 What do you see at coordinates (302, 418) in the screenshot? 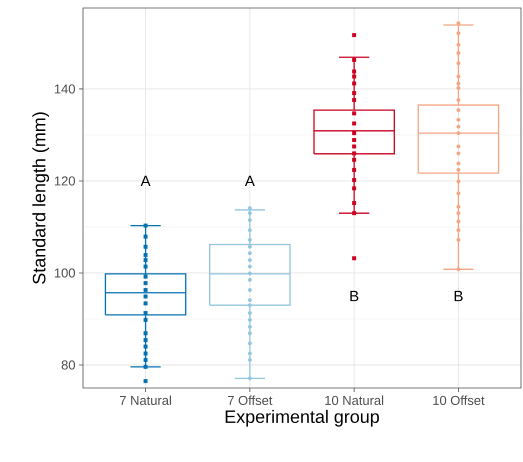
I see `x-axis-title: Experimental group` at bounding box center [302, 418].